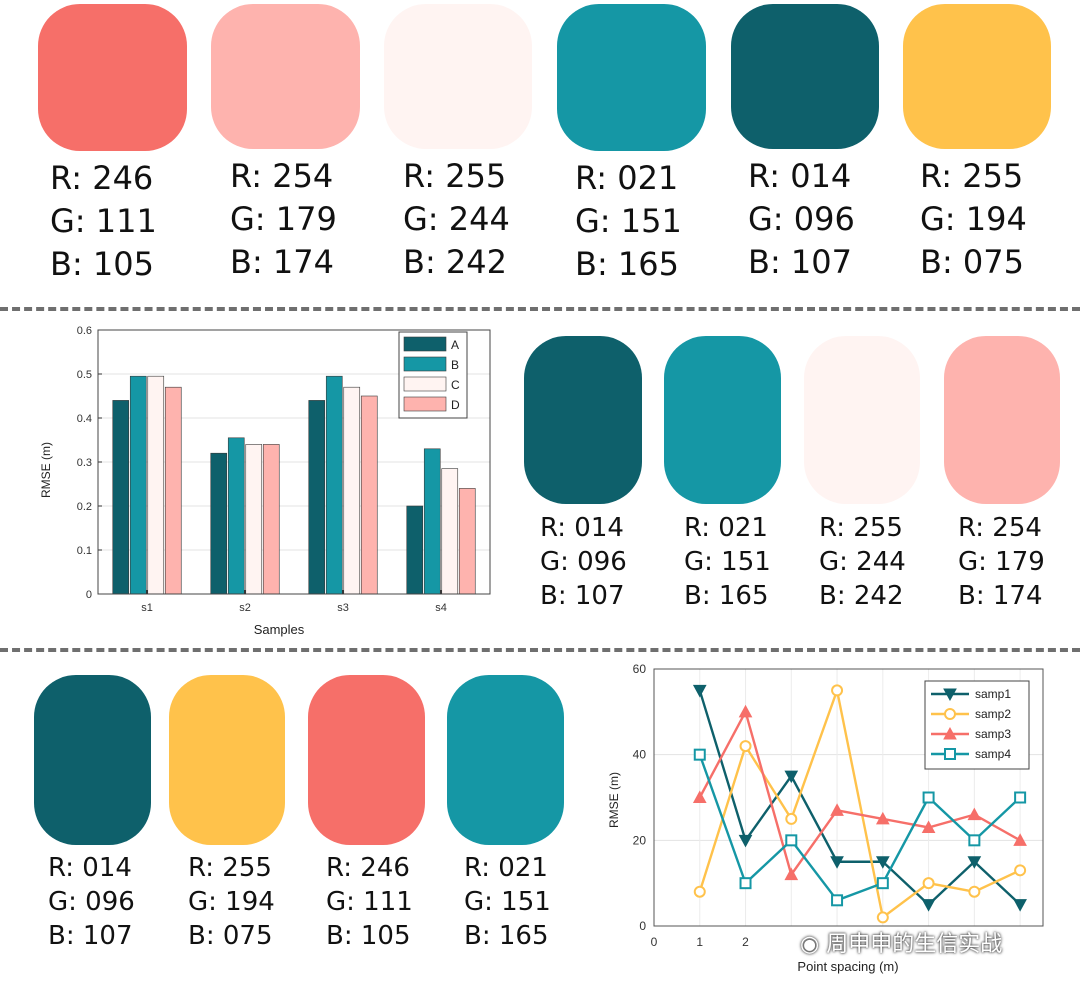 The width and height of the screenshot is (1080, 989). Describe the element at coordinates (352, 490) in the screenshot. I see `bar-C-s3` at that location.